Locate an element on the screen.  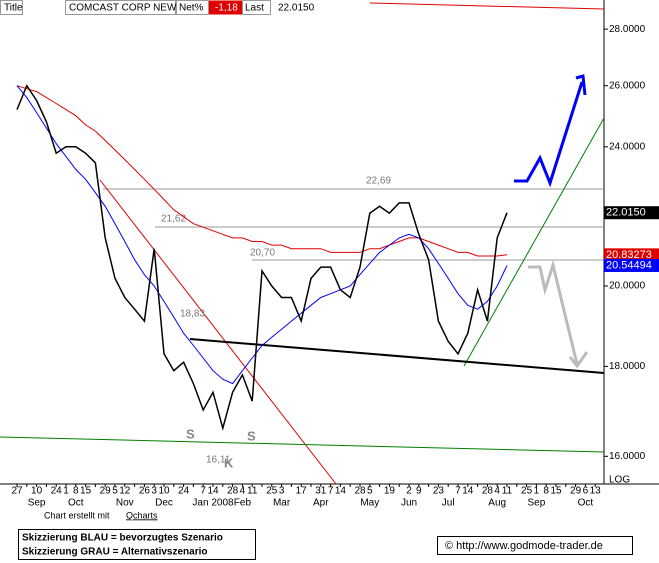
x-tick-label: 23 is located at coordinates (439, 491).